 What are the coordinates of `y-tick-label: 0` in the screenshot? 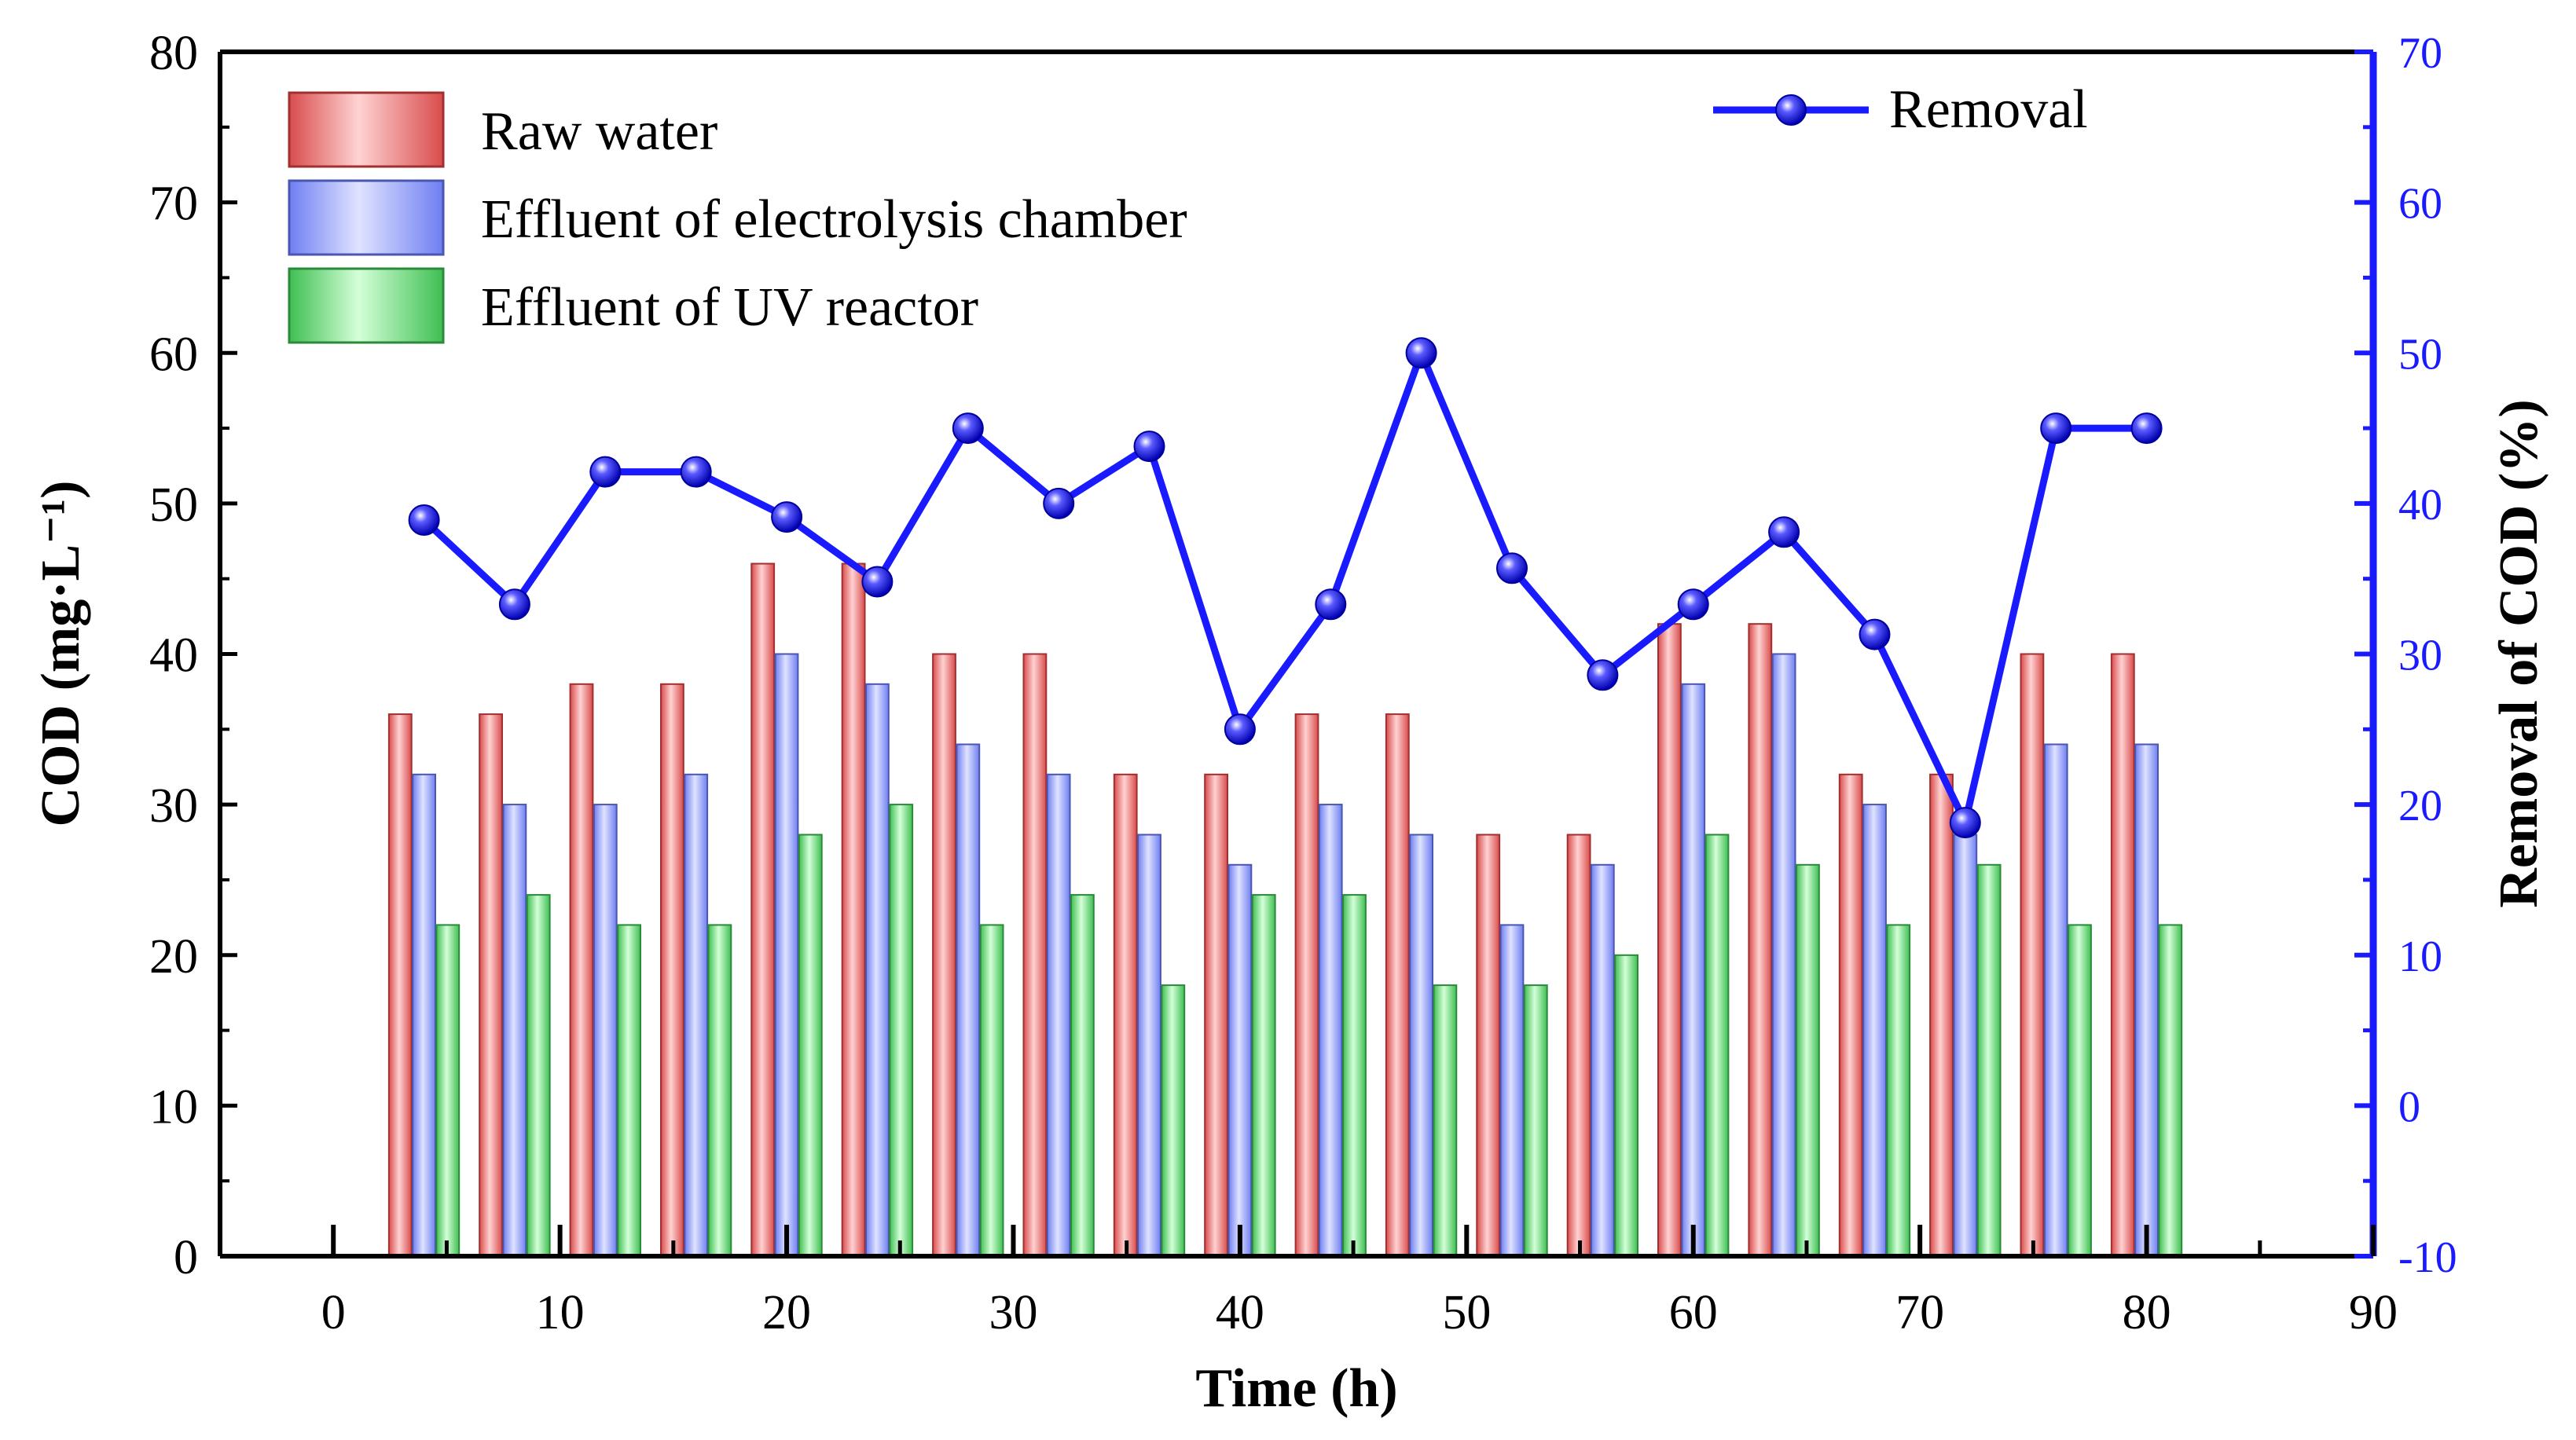 It's located at (186, 1257).